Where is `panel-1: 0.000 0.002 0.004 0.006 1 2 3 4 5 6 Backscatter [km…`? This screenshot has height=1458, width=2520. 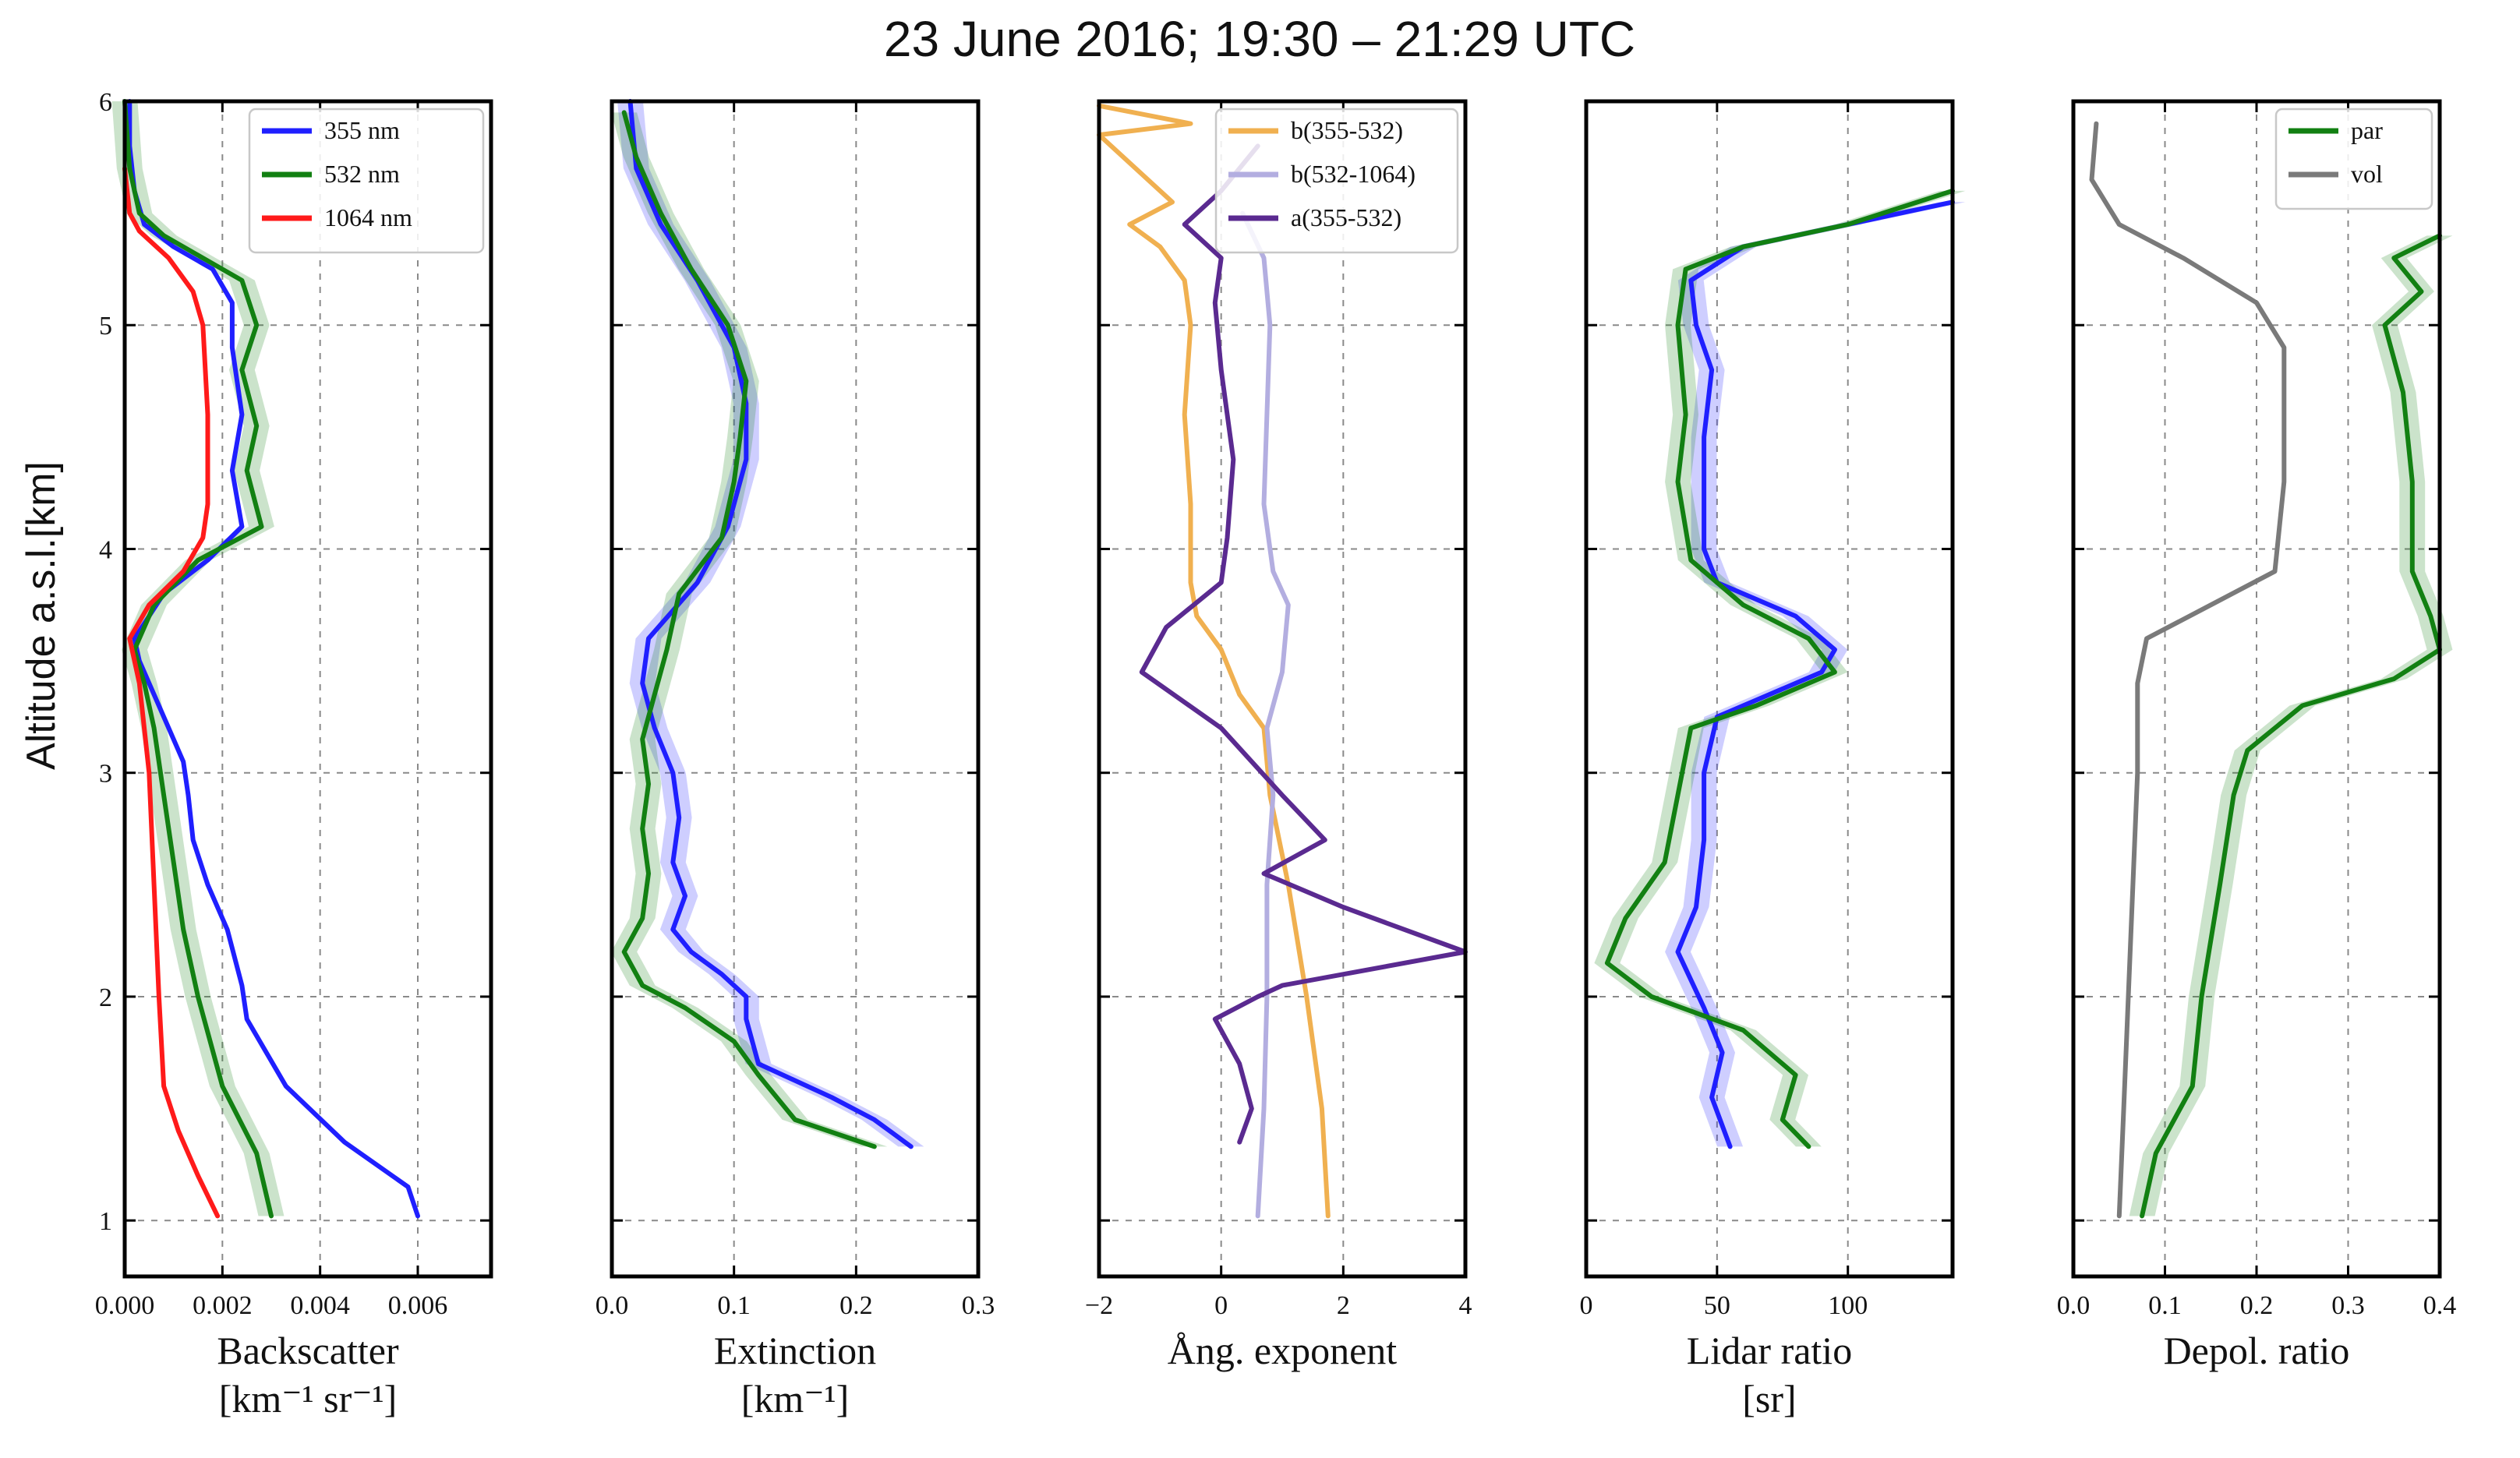
panel-1: 0.000 0.002 0.004 0.006 1 2 3 4 5 6 Backscatter [km… is located at coordinates (294, 754).